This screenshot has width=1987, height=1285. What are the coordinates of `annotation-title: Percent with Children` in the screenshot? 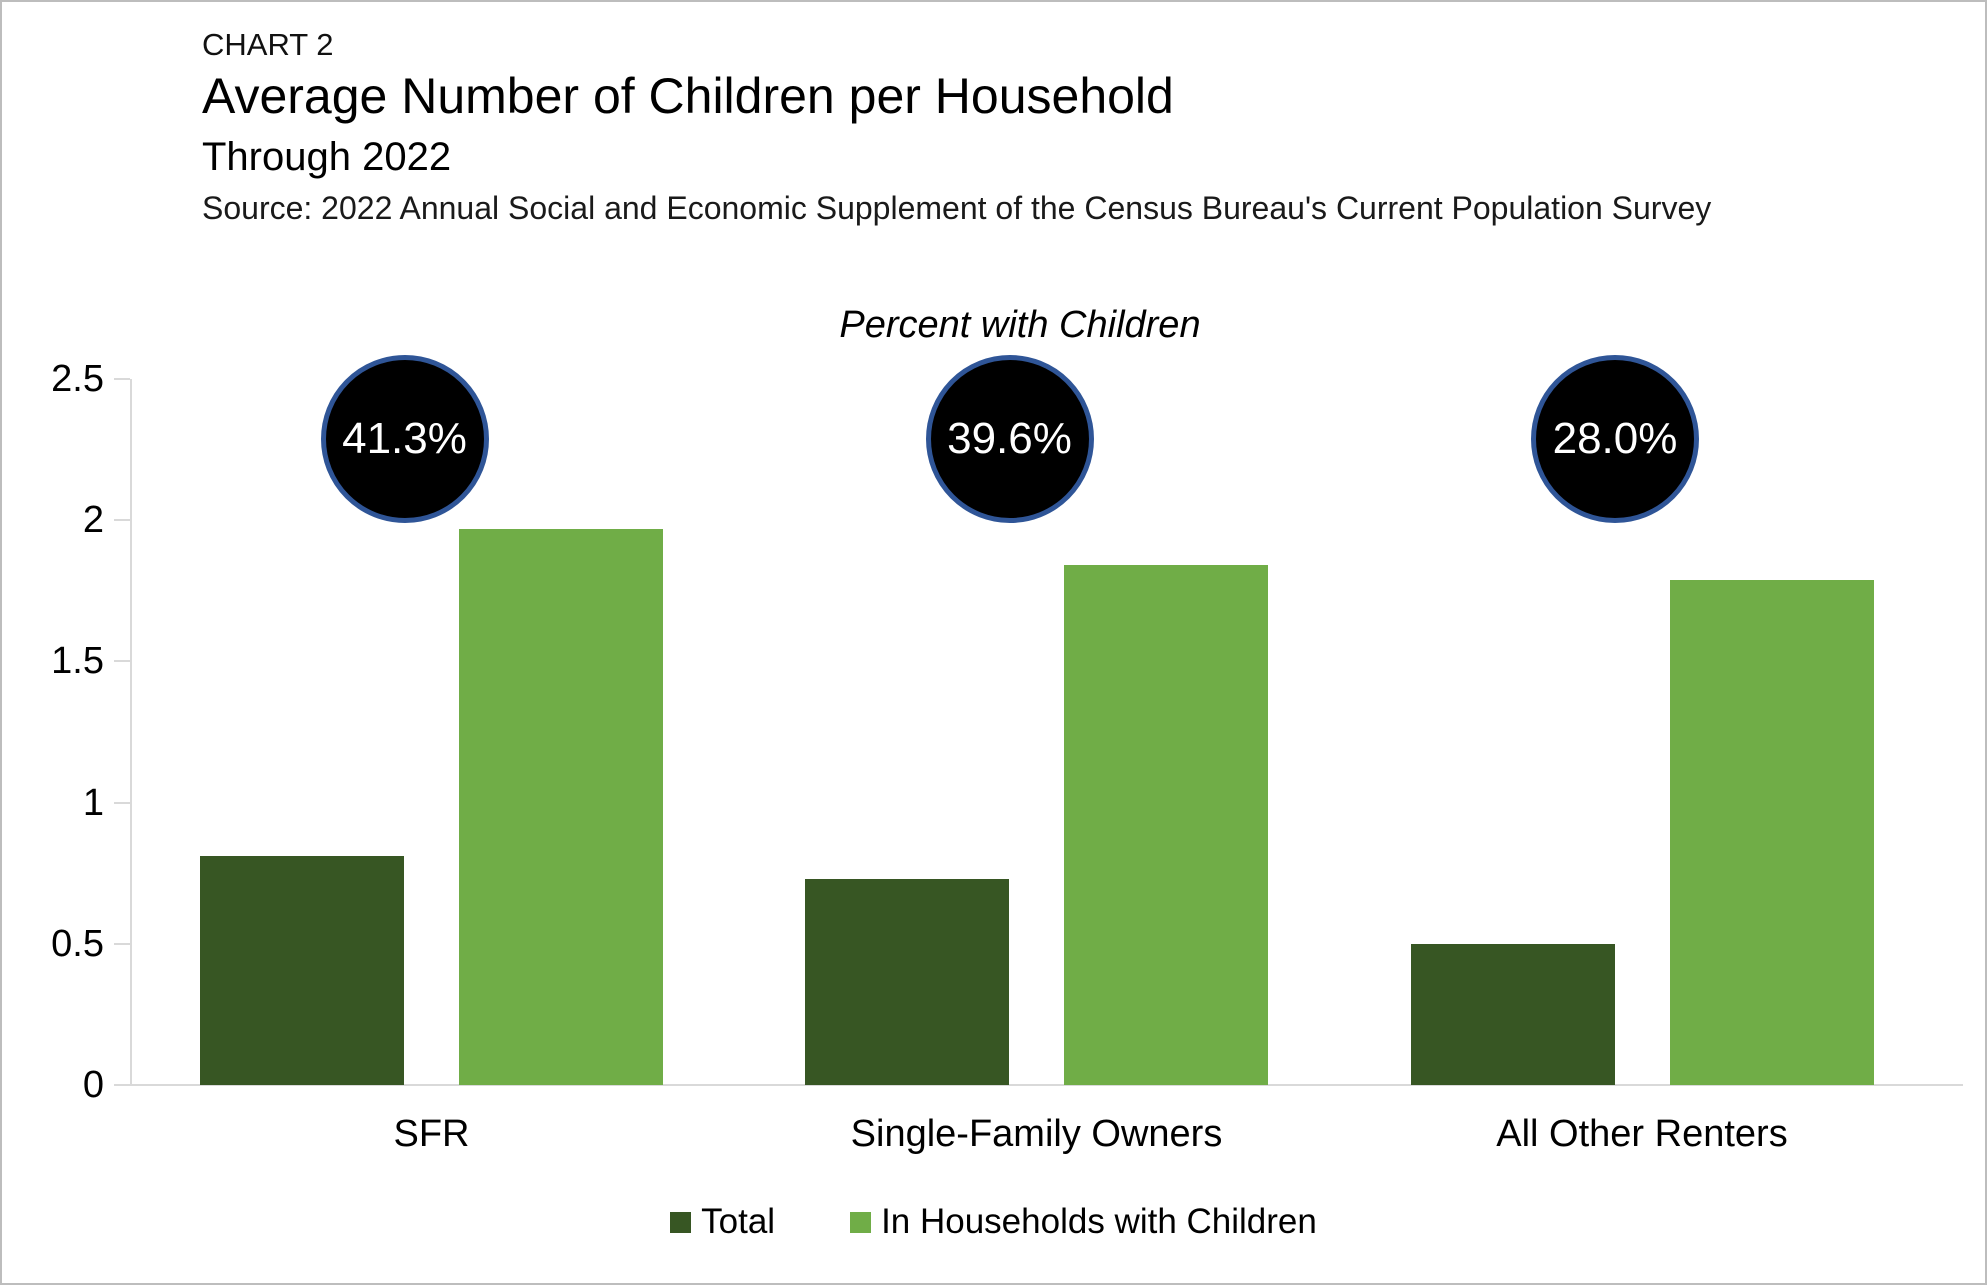 It's located at (1020, 325).